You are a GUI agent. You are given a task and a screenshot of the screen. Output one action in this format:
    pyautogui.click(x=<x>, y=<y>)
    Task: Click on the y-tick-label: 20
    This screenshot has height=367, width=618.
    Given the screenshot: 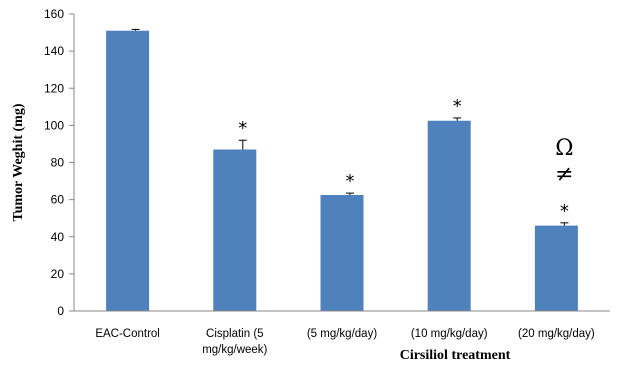 What is the action you would take?
    pyautogui.click(x=58, y=274)
    